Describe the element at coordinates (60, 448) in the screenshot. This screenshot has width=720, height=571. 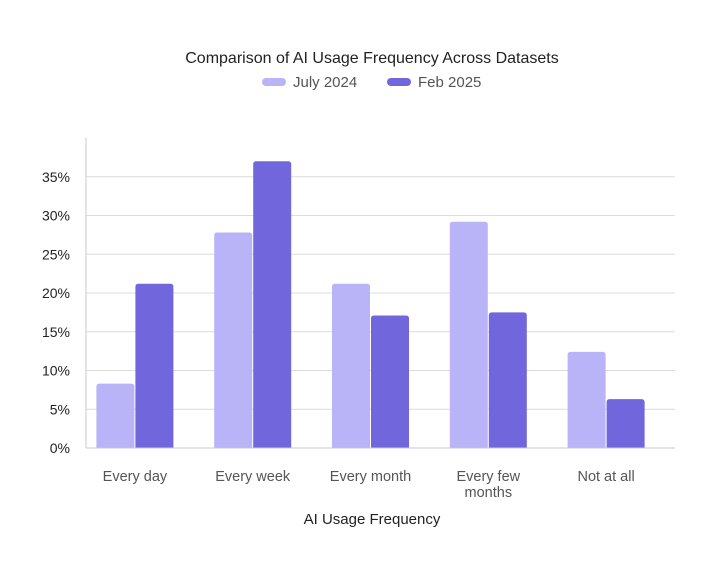
I see `y-tick-label: 0%` at that location.